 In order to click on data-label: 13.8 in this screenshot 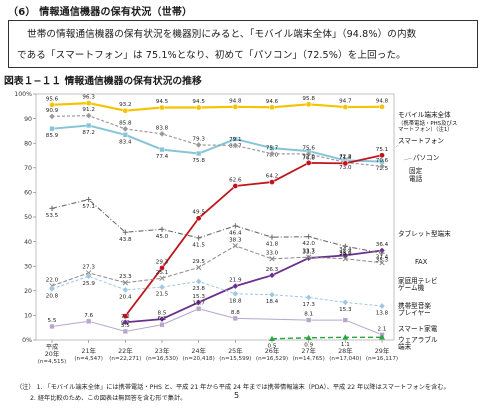, I will do `click(382, 314)`.